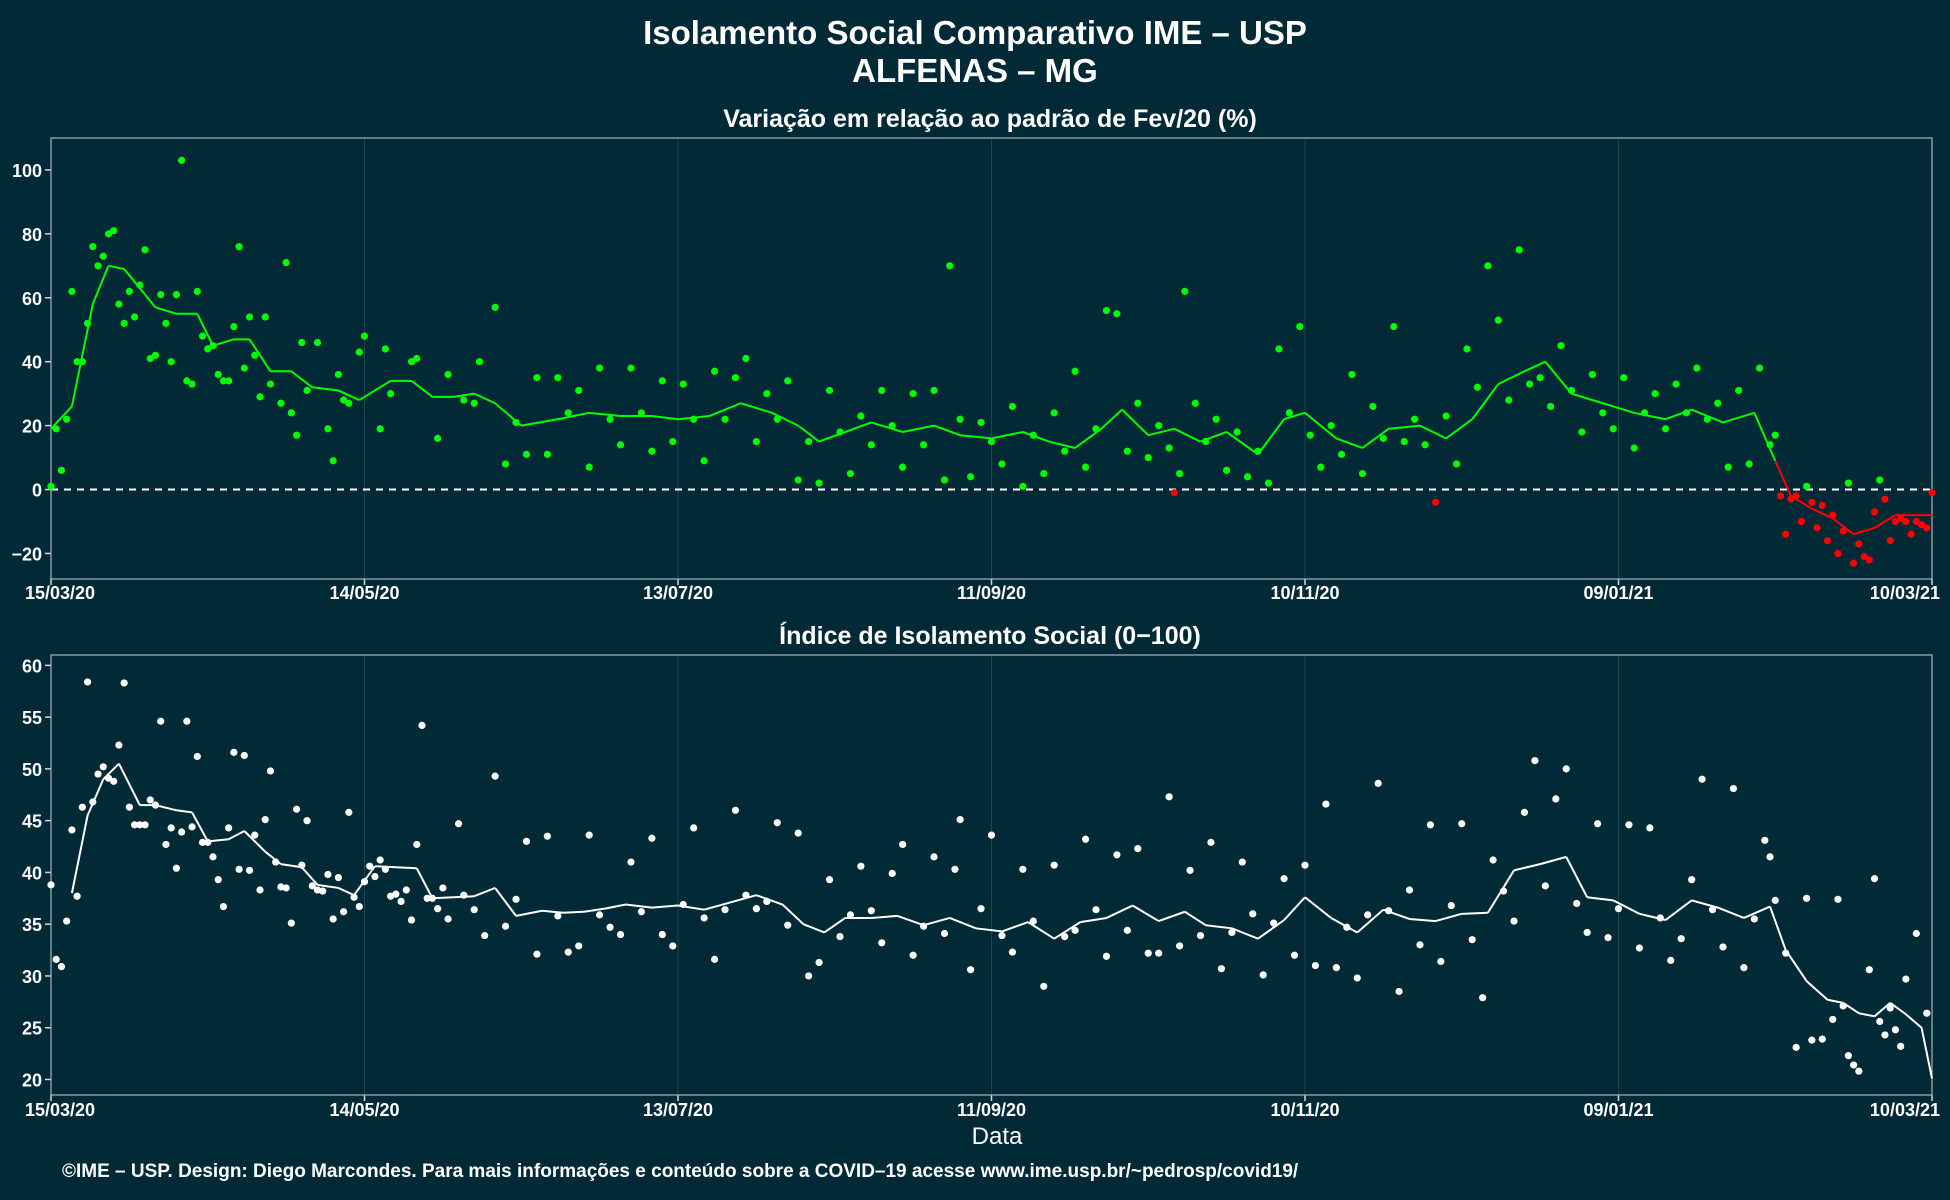  Describe the element at coordinates (26, 554) in the screenshot. I see `y-tick-label: −20` at that location.